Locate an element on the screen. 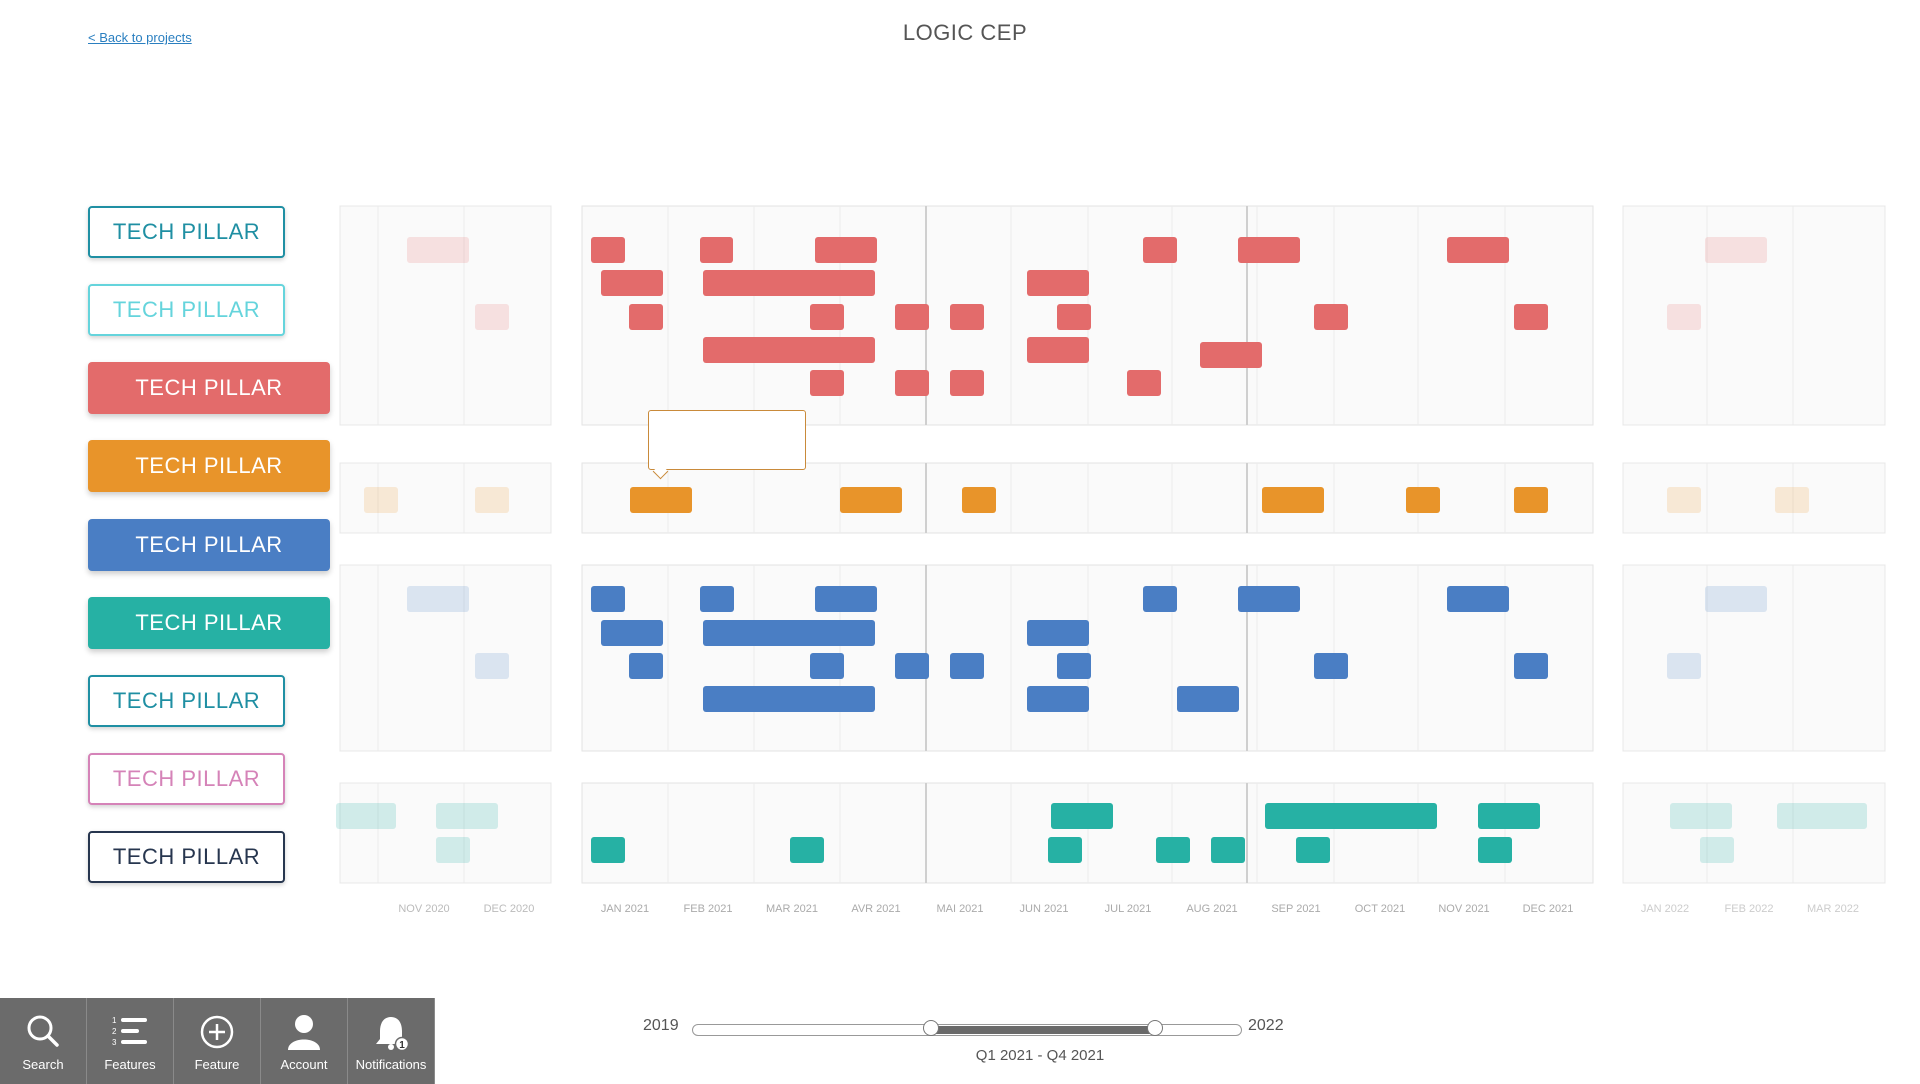 The image size is (1920, 1084). month-axis-label: AVR 2021 is located at coordinates (875, 909).